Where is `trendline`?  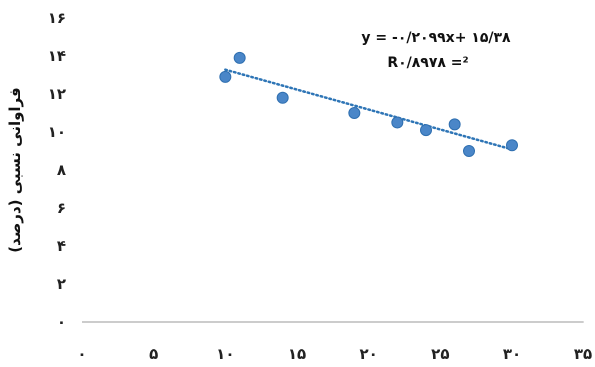
trendline is located at coordinates (369, 109).